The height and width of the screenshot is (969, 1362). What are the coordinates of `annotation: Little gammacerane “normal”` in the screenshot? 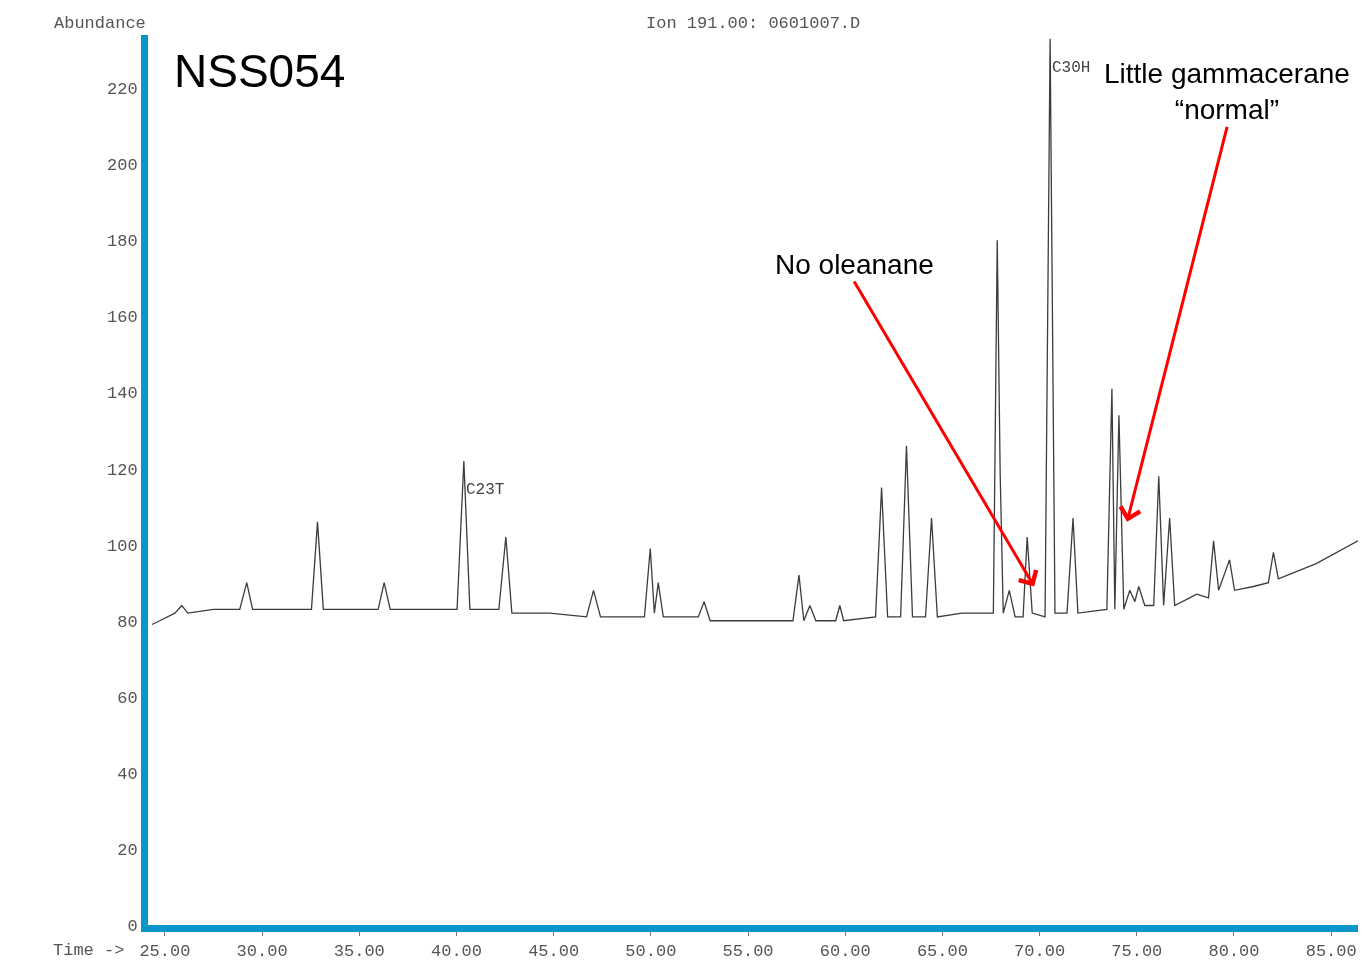 It's located at (1227, 92).